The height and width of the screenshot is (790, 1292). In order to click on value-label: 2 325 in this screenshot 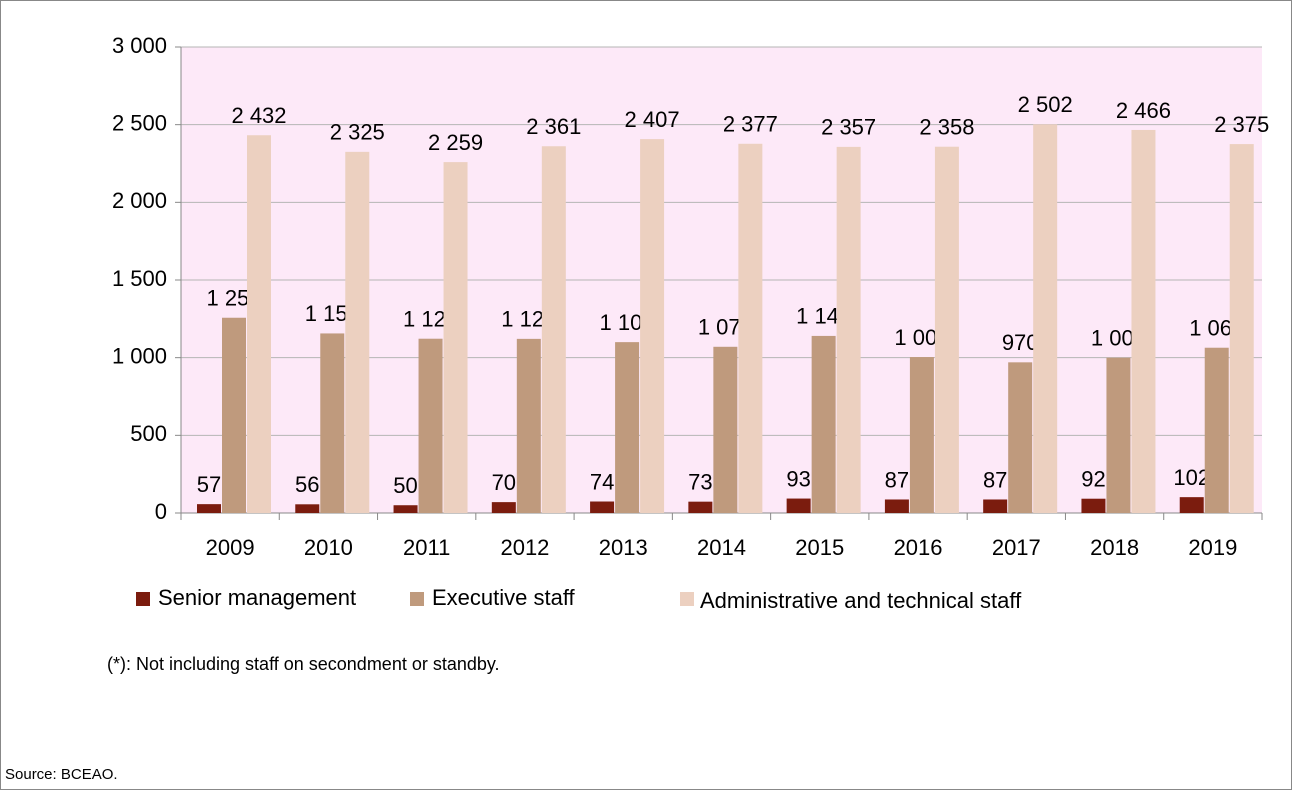, I will do `click(357, 132)`.